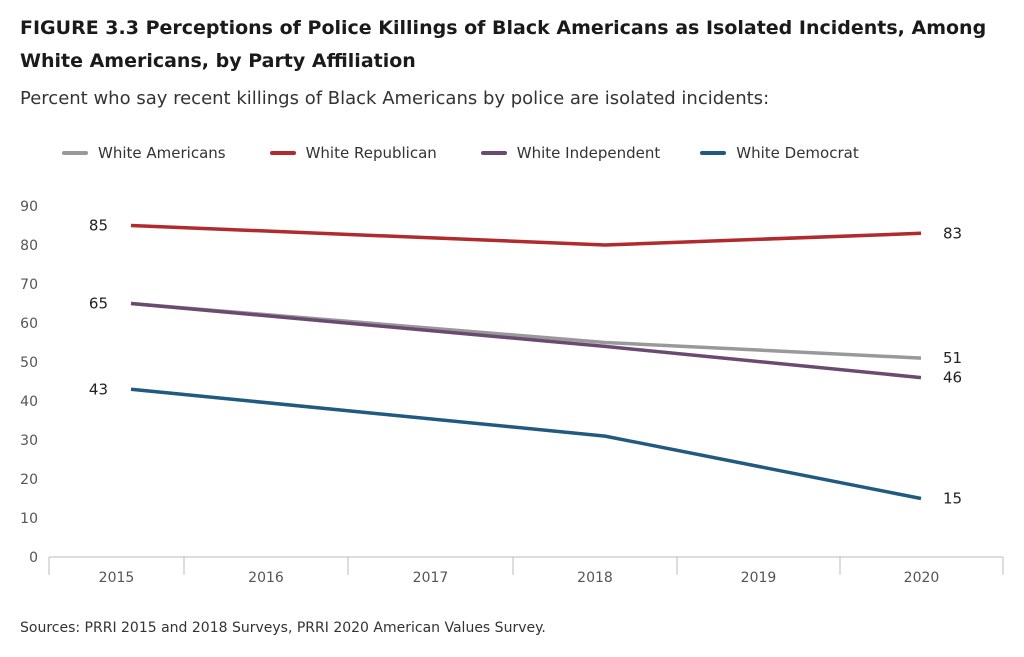 The image size is (1024, 657). What do you see at coordinates (797, 153) in the screenshot?
I see `legend-label-white-democrat: White Democrat` at bounding box center [797, 153].